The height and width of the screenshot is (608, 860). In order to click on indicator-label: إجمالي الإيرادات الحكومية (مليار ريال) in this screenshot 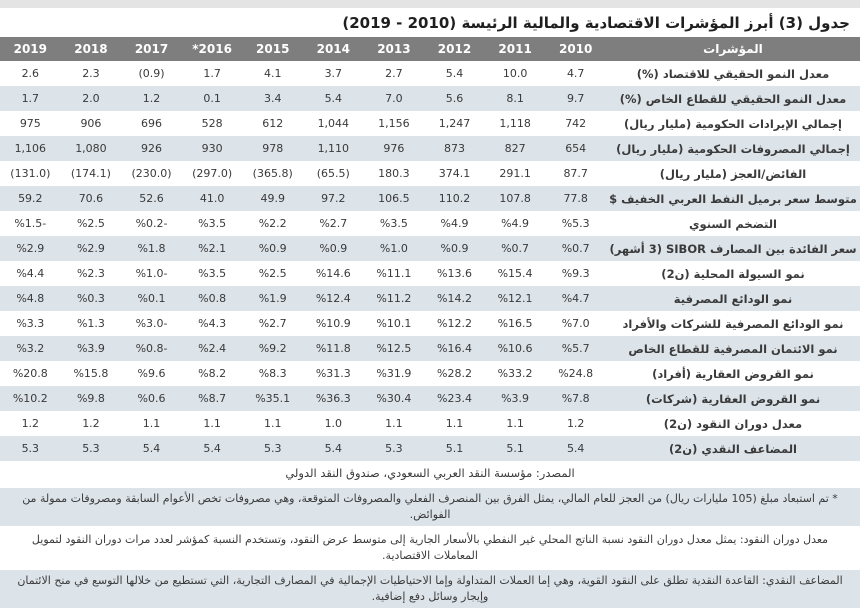, I will do `click(733, 123)`.